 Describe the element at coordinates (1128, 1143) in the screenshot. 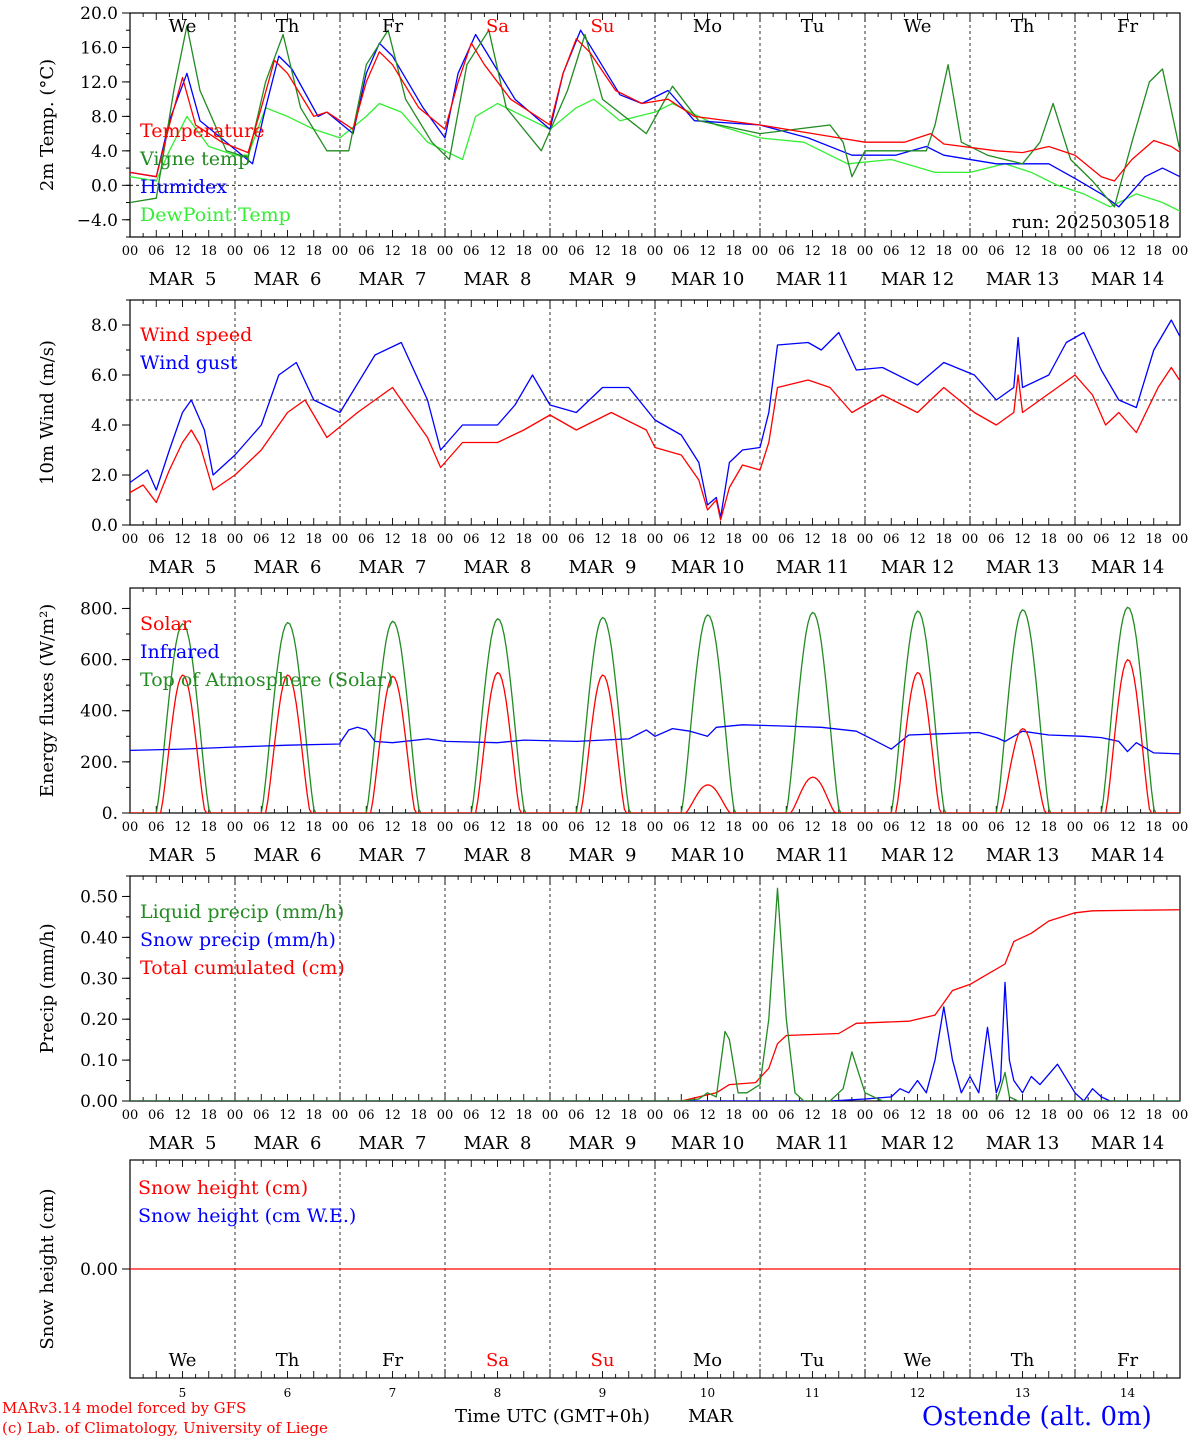

I see `date-label: MAR 14` at that location.